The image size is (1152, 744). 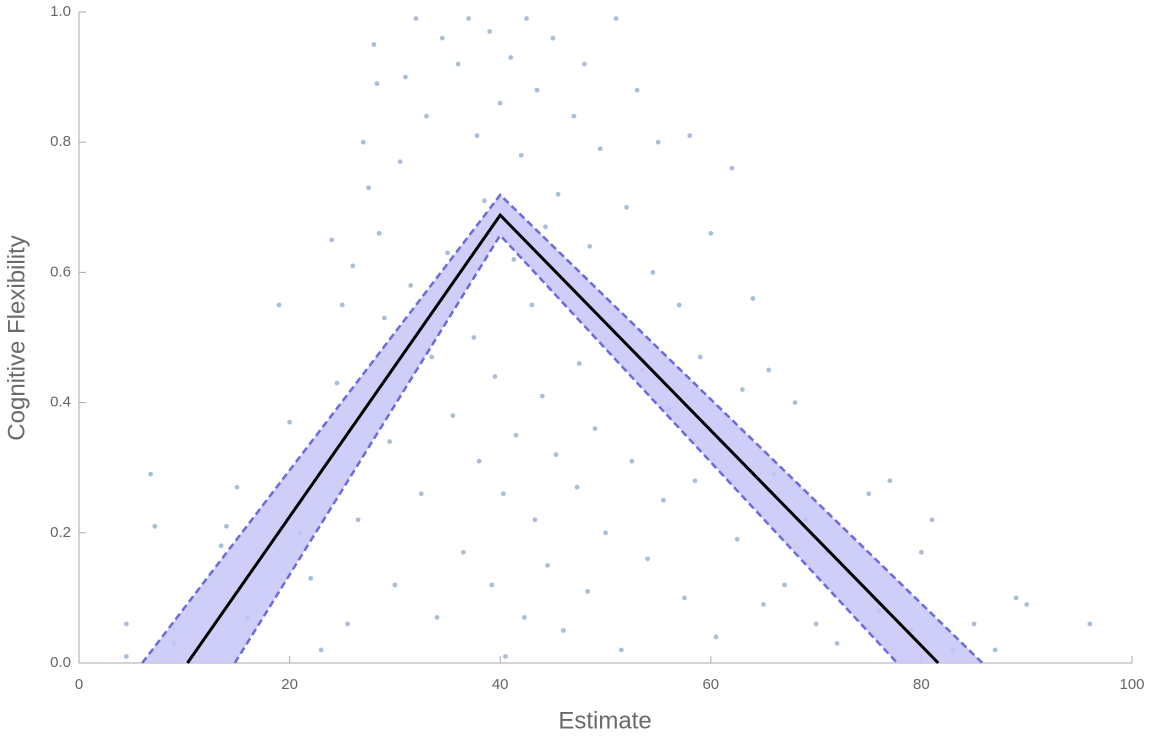 I want to click on x-tick-label: 20, so click(x=289, y=684).